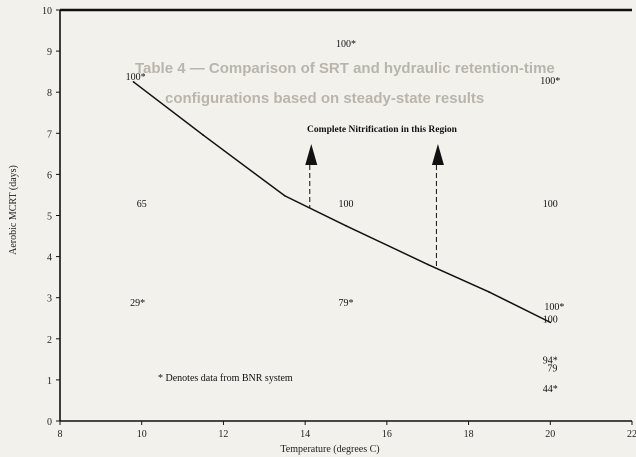  What do you see at coordinates (552, 369) in the screenshot?
I see `data-point-label: 79` at bounding box center [552, 369].